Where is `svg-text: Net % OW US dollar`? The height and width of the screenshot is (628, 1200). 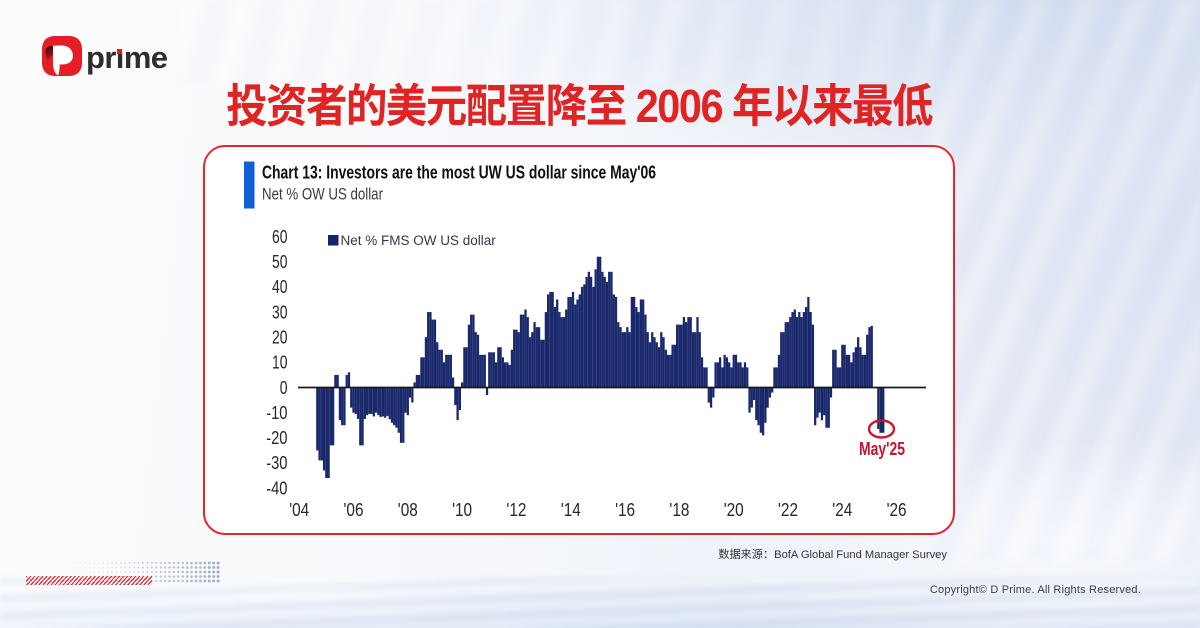
svg-text: Net % OW US dollar is located at coordinates (322, 193).